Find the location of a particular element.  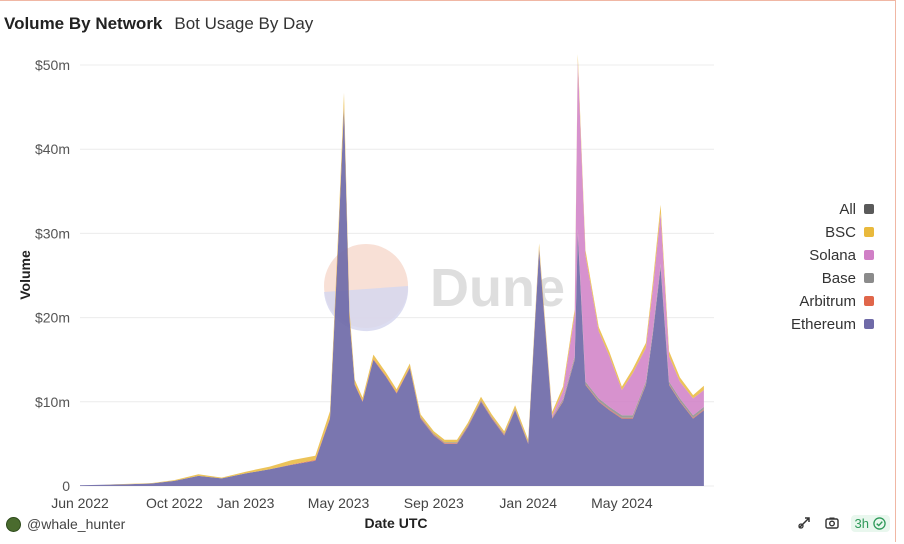

check-circle-icon is located at coordinates (879, 523).